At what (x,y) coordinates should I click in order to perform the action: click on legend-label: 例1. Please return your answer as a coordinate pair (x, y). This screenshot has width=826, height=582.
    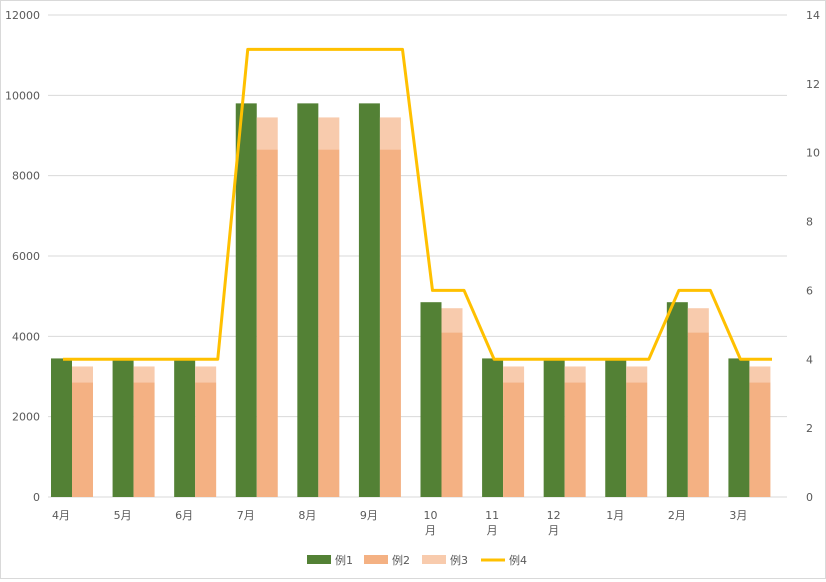
    Looking at the image, I should click on (344, 560).